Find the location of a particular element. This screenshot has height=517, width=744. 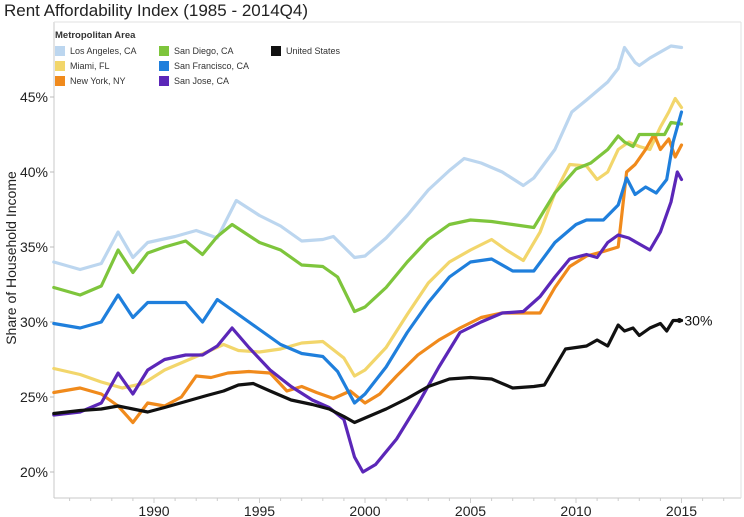

y-tick-label: 30% is located at coordinates (34, 322).